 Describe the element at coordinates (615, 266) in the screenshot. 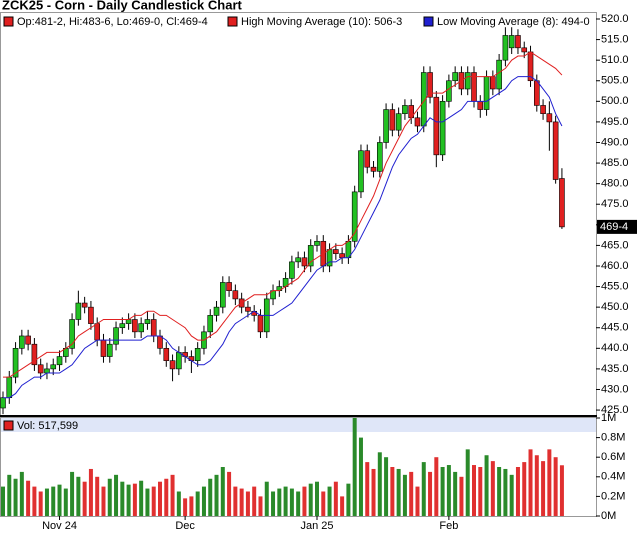

I see `y-tick-label: 460.0` at that location.